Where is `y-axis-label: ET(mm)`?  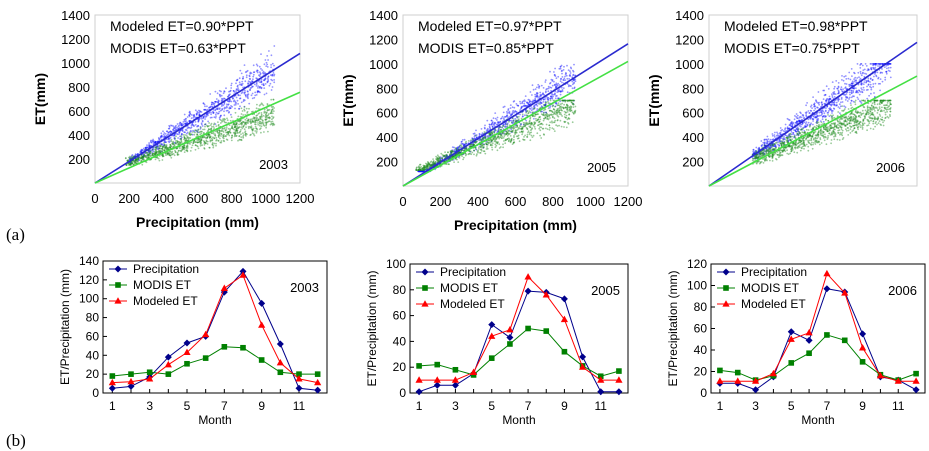 y-axis-label: ET(mm) is located at coordinates (40, 99).